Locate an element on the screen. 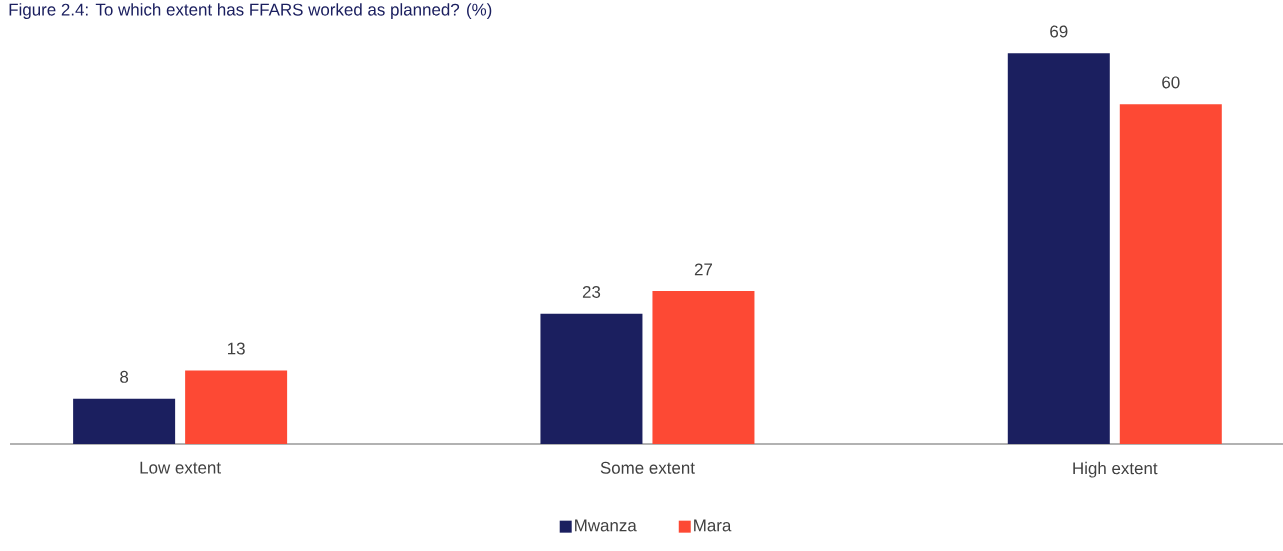 Image resolution: width=1283 pixels, height=551 pixels. x-tick-label: Low extent is located at coordinates (180, 467).